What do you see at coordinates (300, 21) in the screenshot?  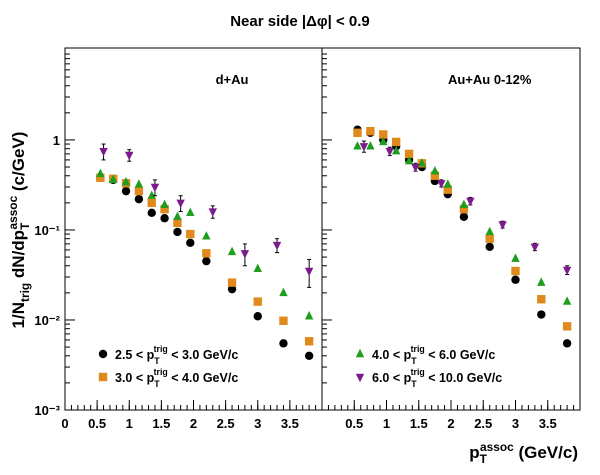 I see `chart-title: Near side |Δφ| < 0.9` at bounding box center [300, 21].